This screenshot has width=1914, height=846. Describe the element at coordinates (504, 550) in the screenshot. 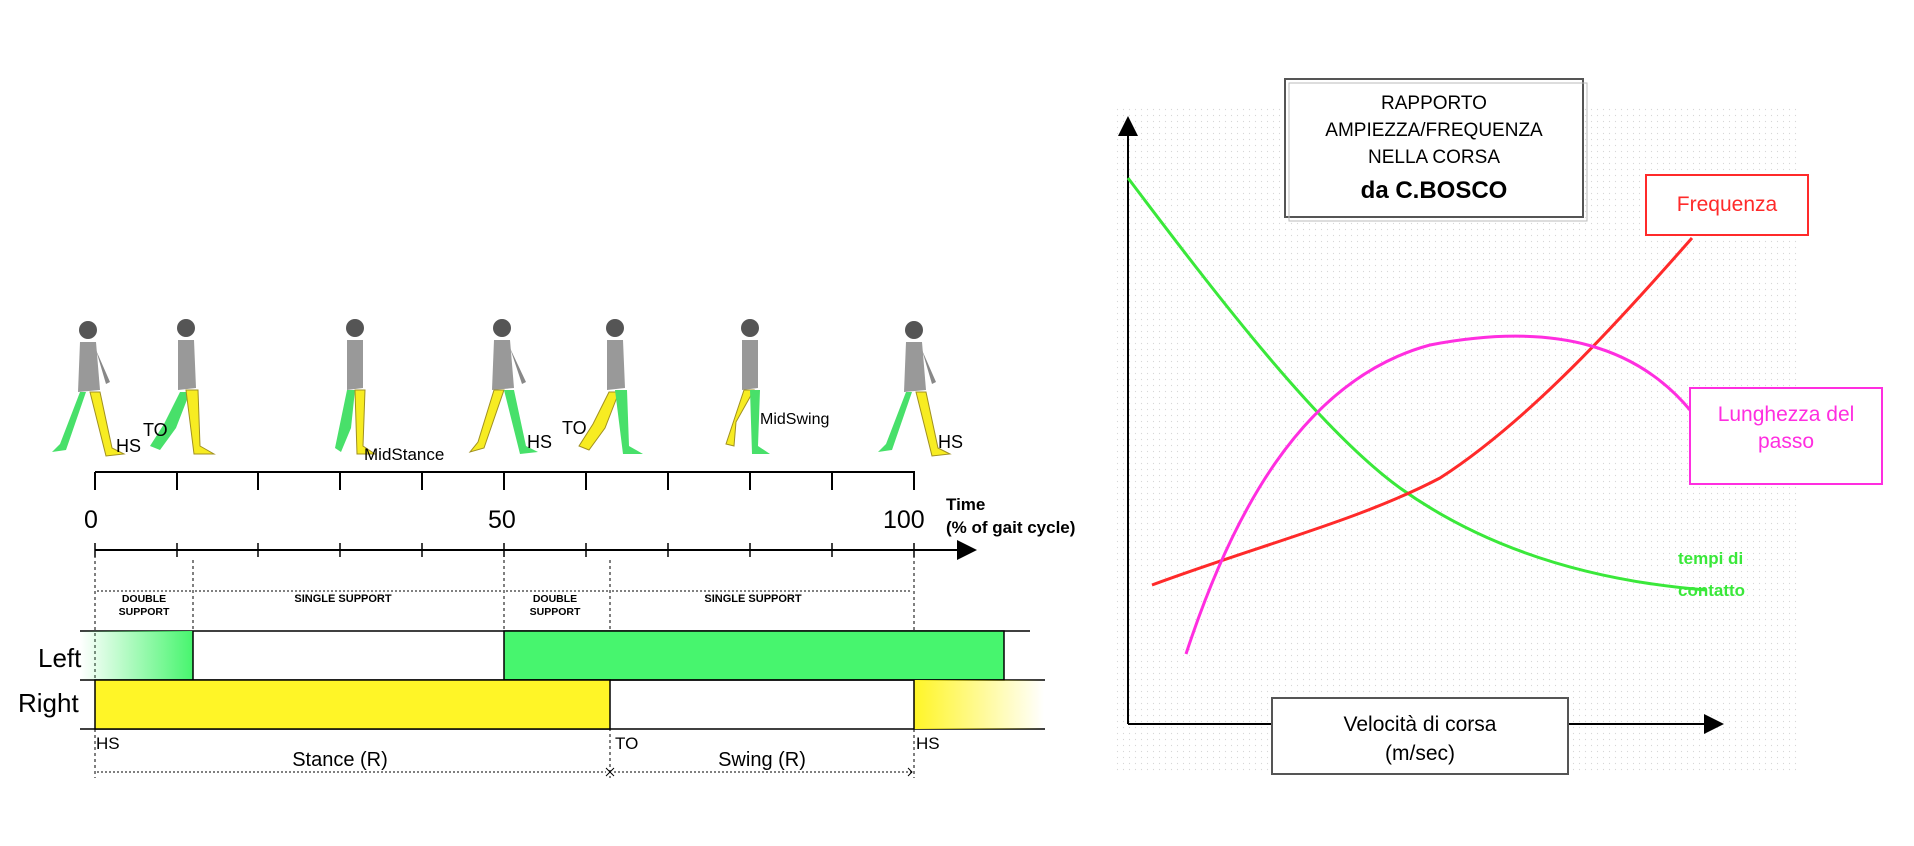

I see `time-axis-ticks` at that location.